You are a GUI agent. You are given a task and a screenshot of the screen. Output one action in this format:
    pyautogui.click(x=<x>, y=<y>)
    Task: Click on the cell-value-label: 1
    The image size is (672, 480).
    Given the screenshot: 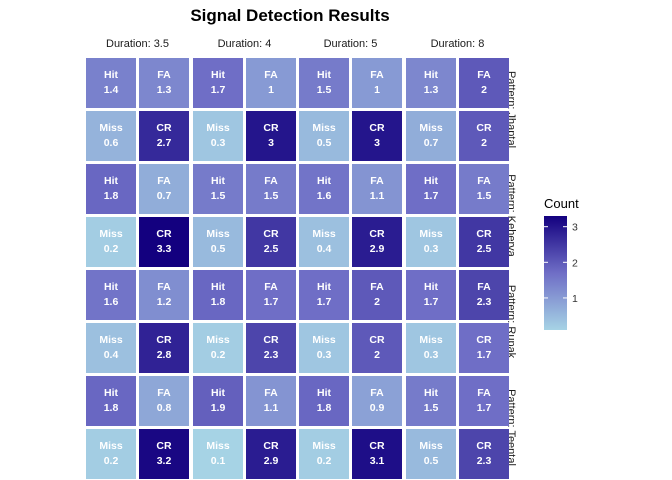 What is the action you would take?
    pyautogui.click(x=271, y=90)
    